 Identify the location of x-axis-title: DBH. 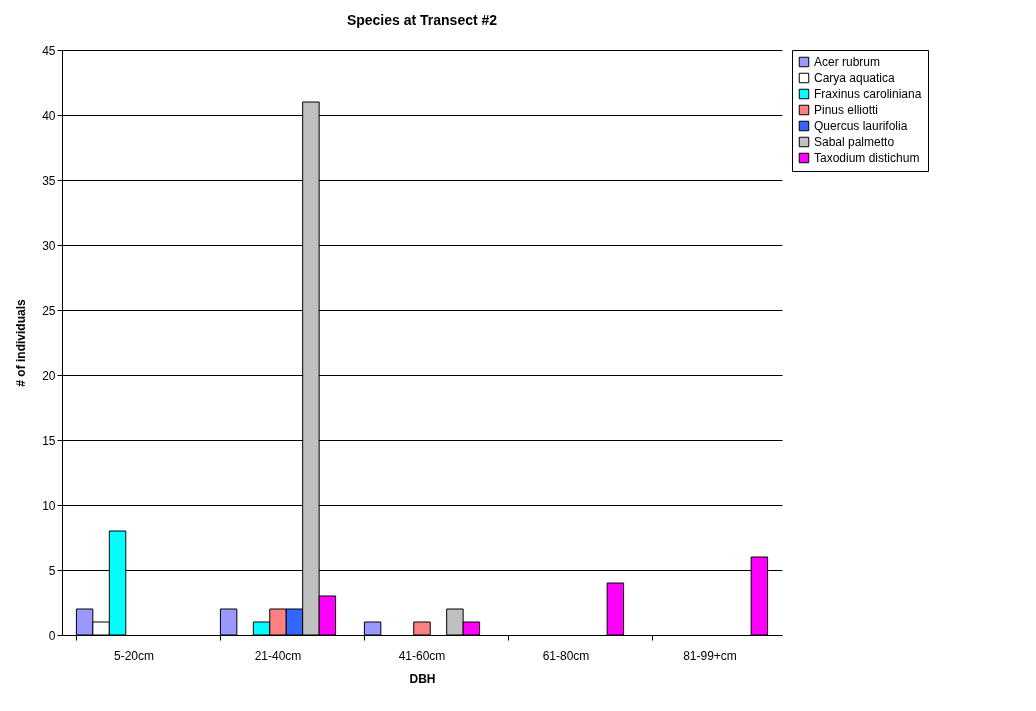
(422, 678).